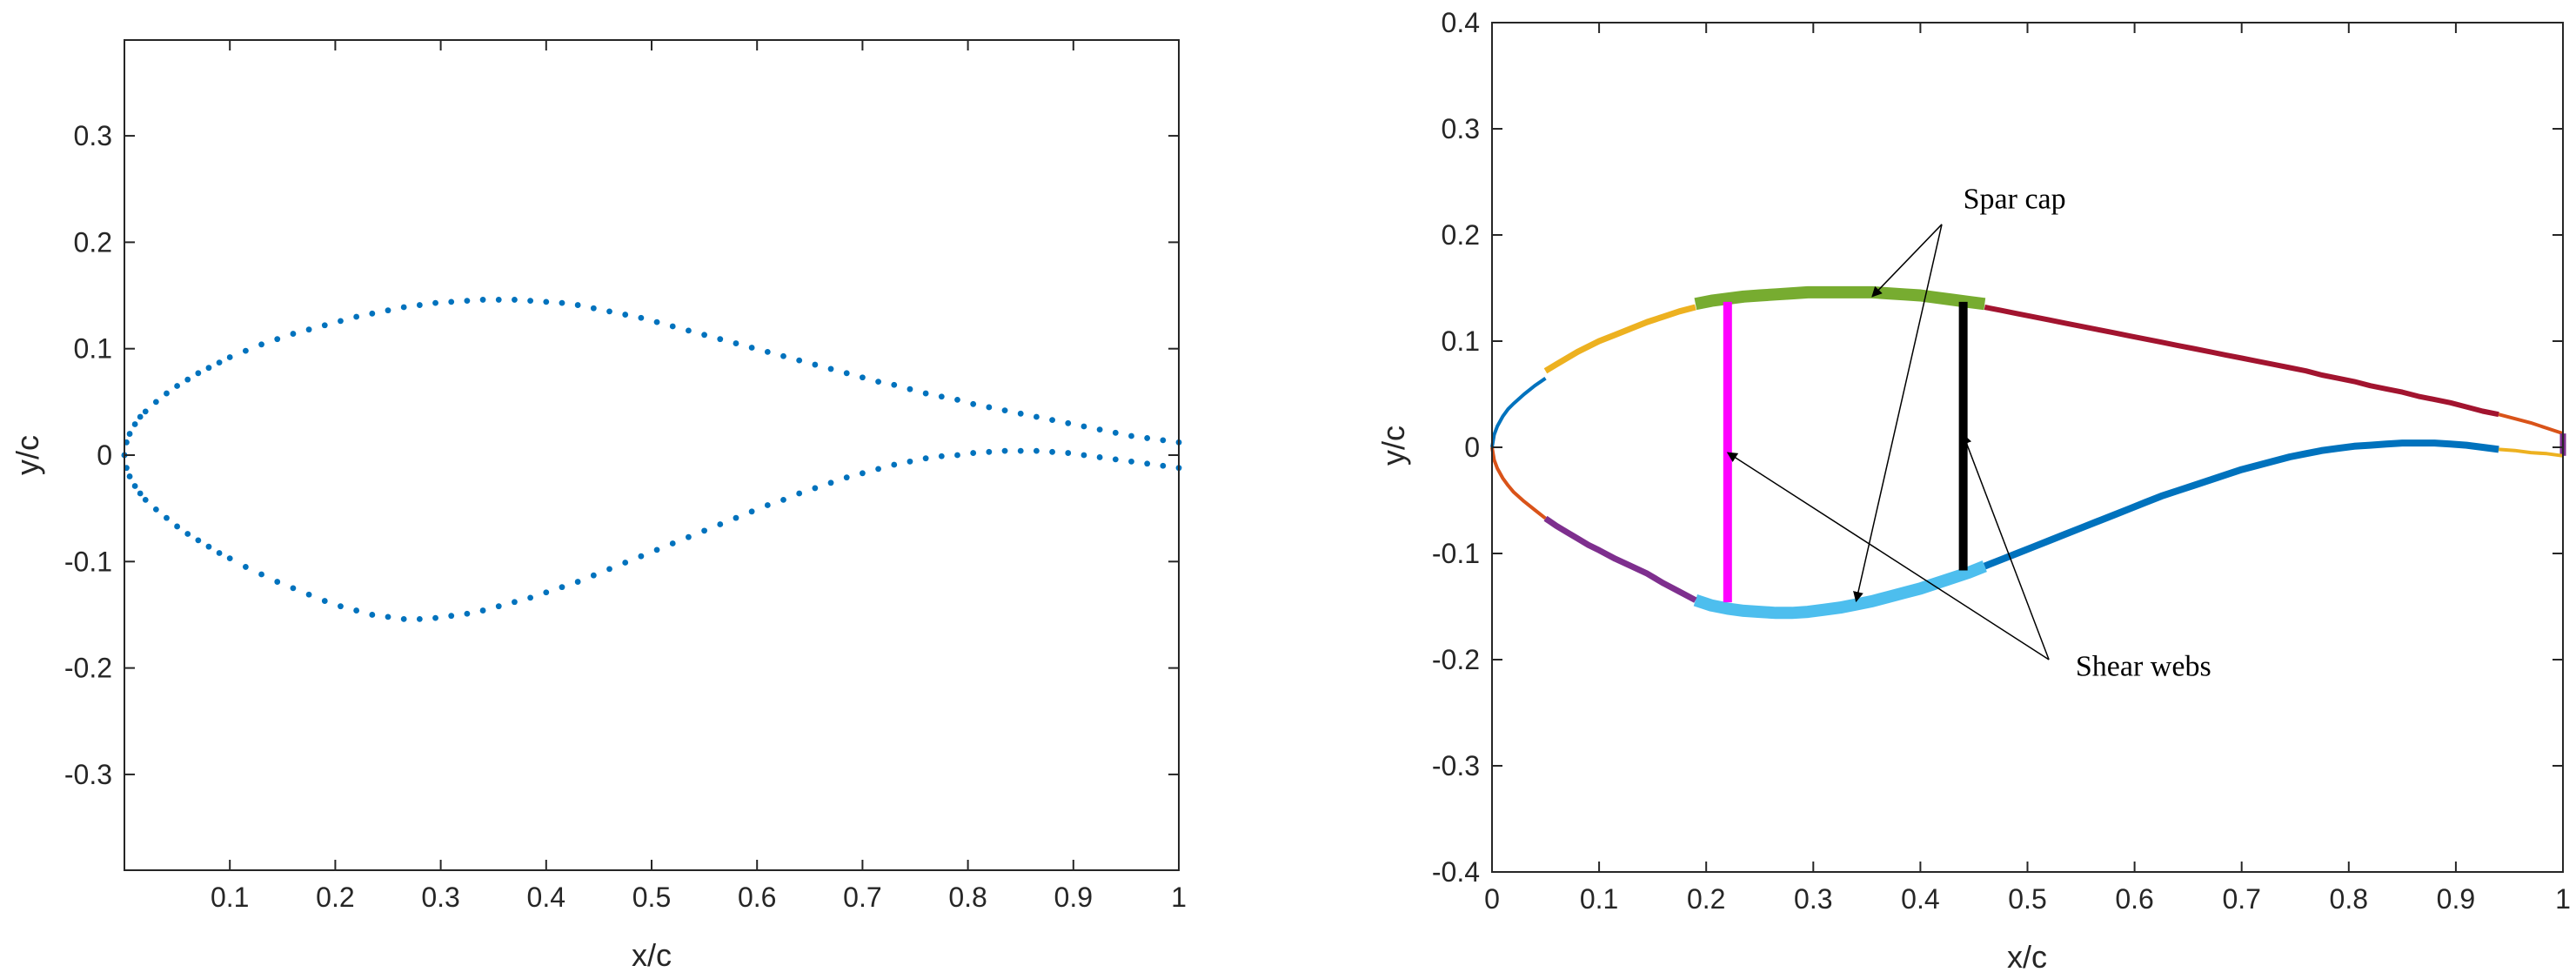 The width and height of the screenshot is (2576, 979). Describe the element at coordinates (1492, 899) in the screenshot. I see `right-x-tick-label: 0` at that location.